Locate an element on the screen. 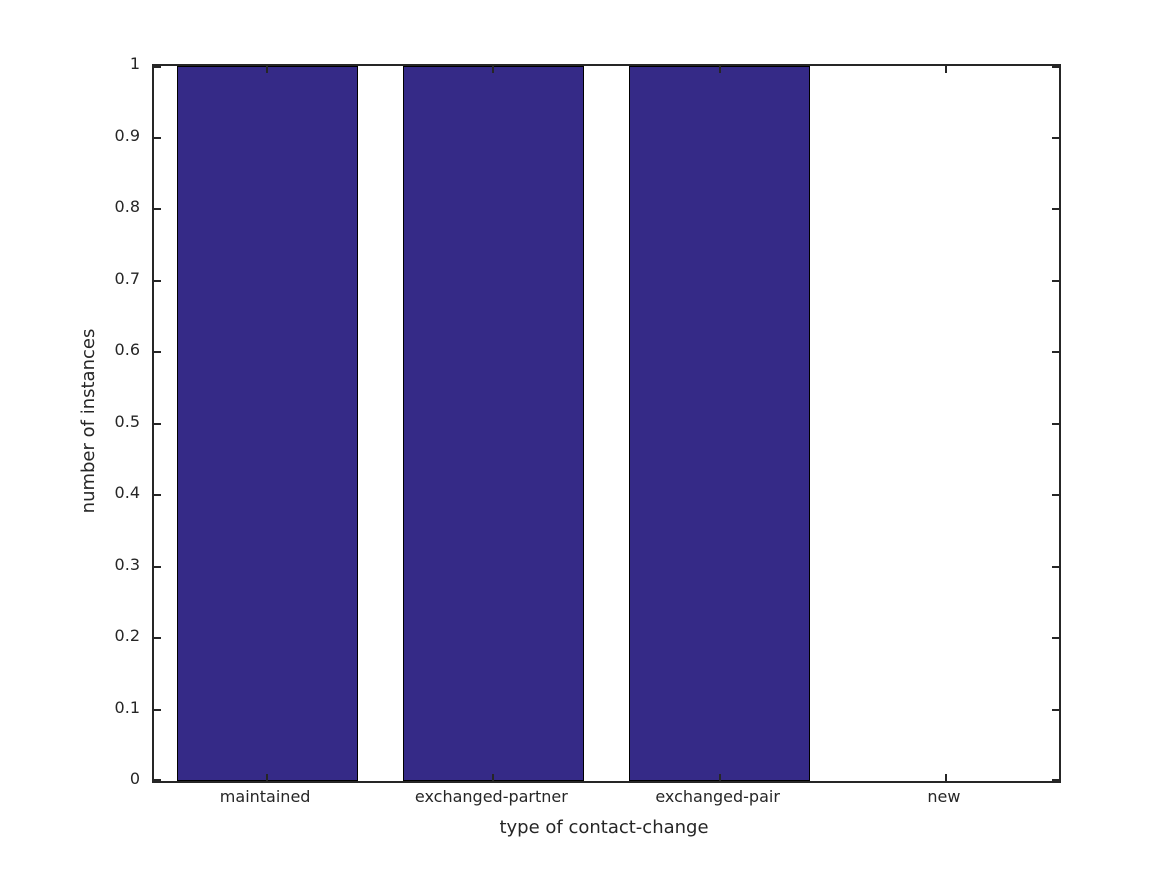 The width and height of the screenshot is (1167, 875). x-tick-label-maintained: maintained is located at coordinates (265, 796).